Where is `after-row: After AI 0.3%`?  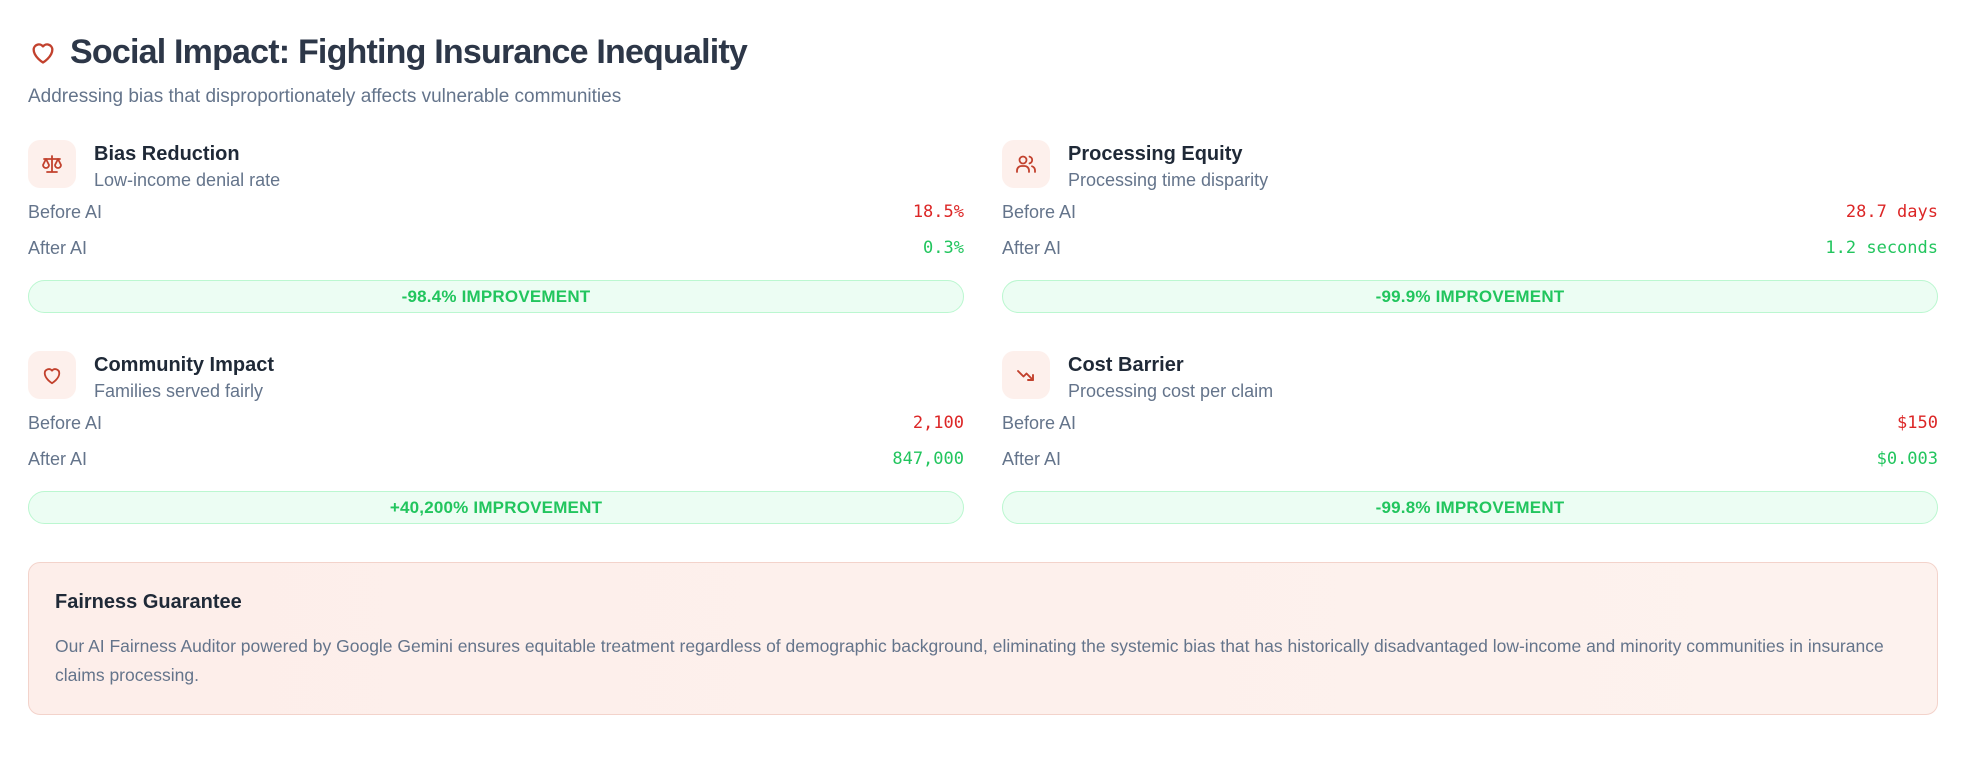
after-row: After AI 0.3% is located at coordinates (496, 248).